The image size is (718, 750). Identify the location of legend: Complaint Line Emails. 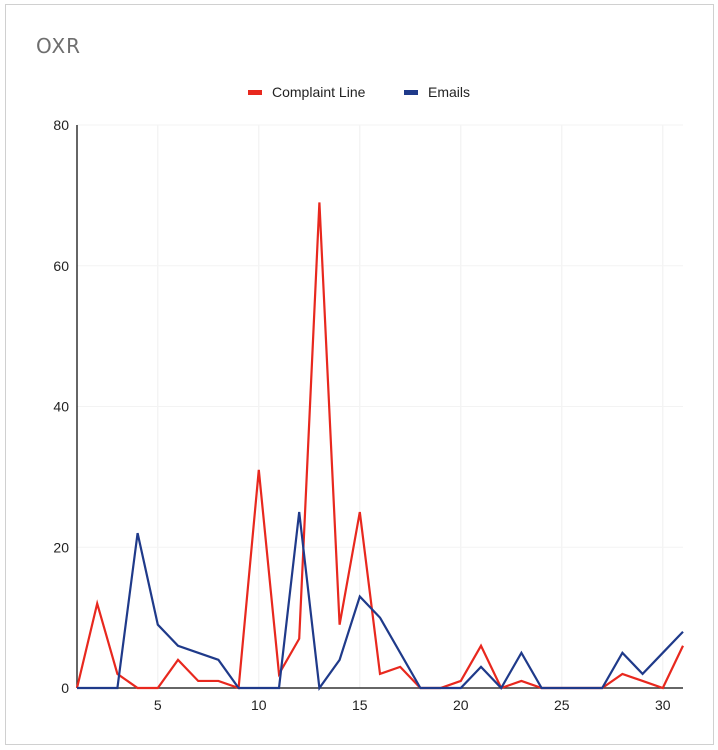
(359, 92).